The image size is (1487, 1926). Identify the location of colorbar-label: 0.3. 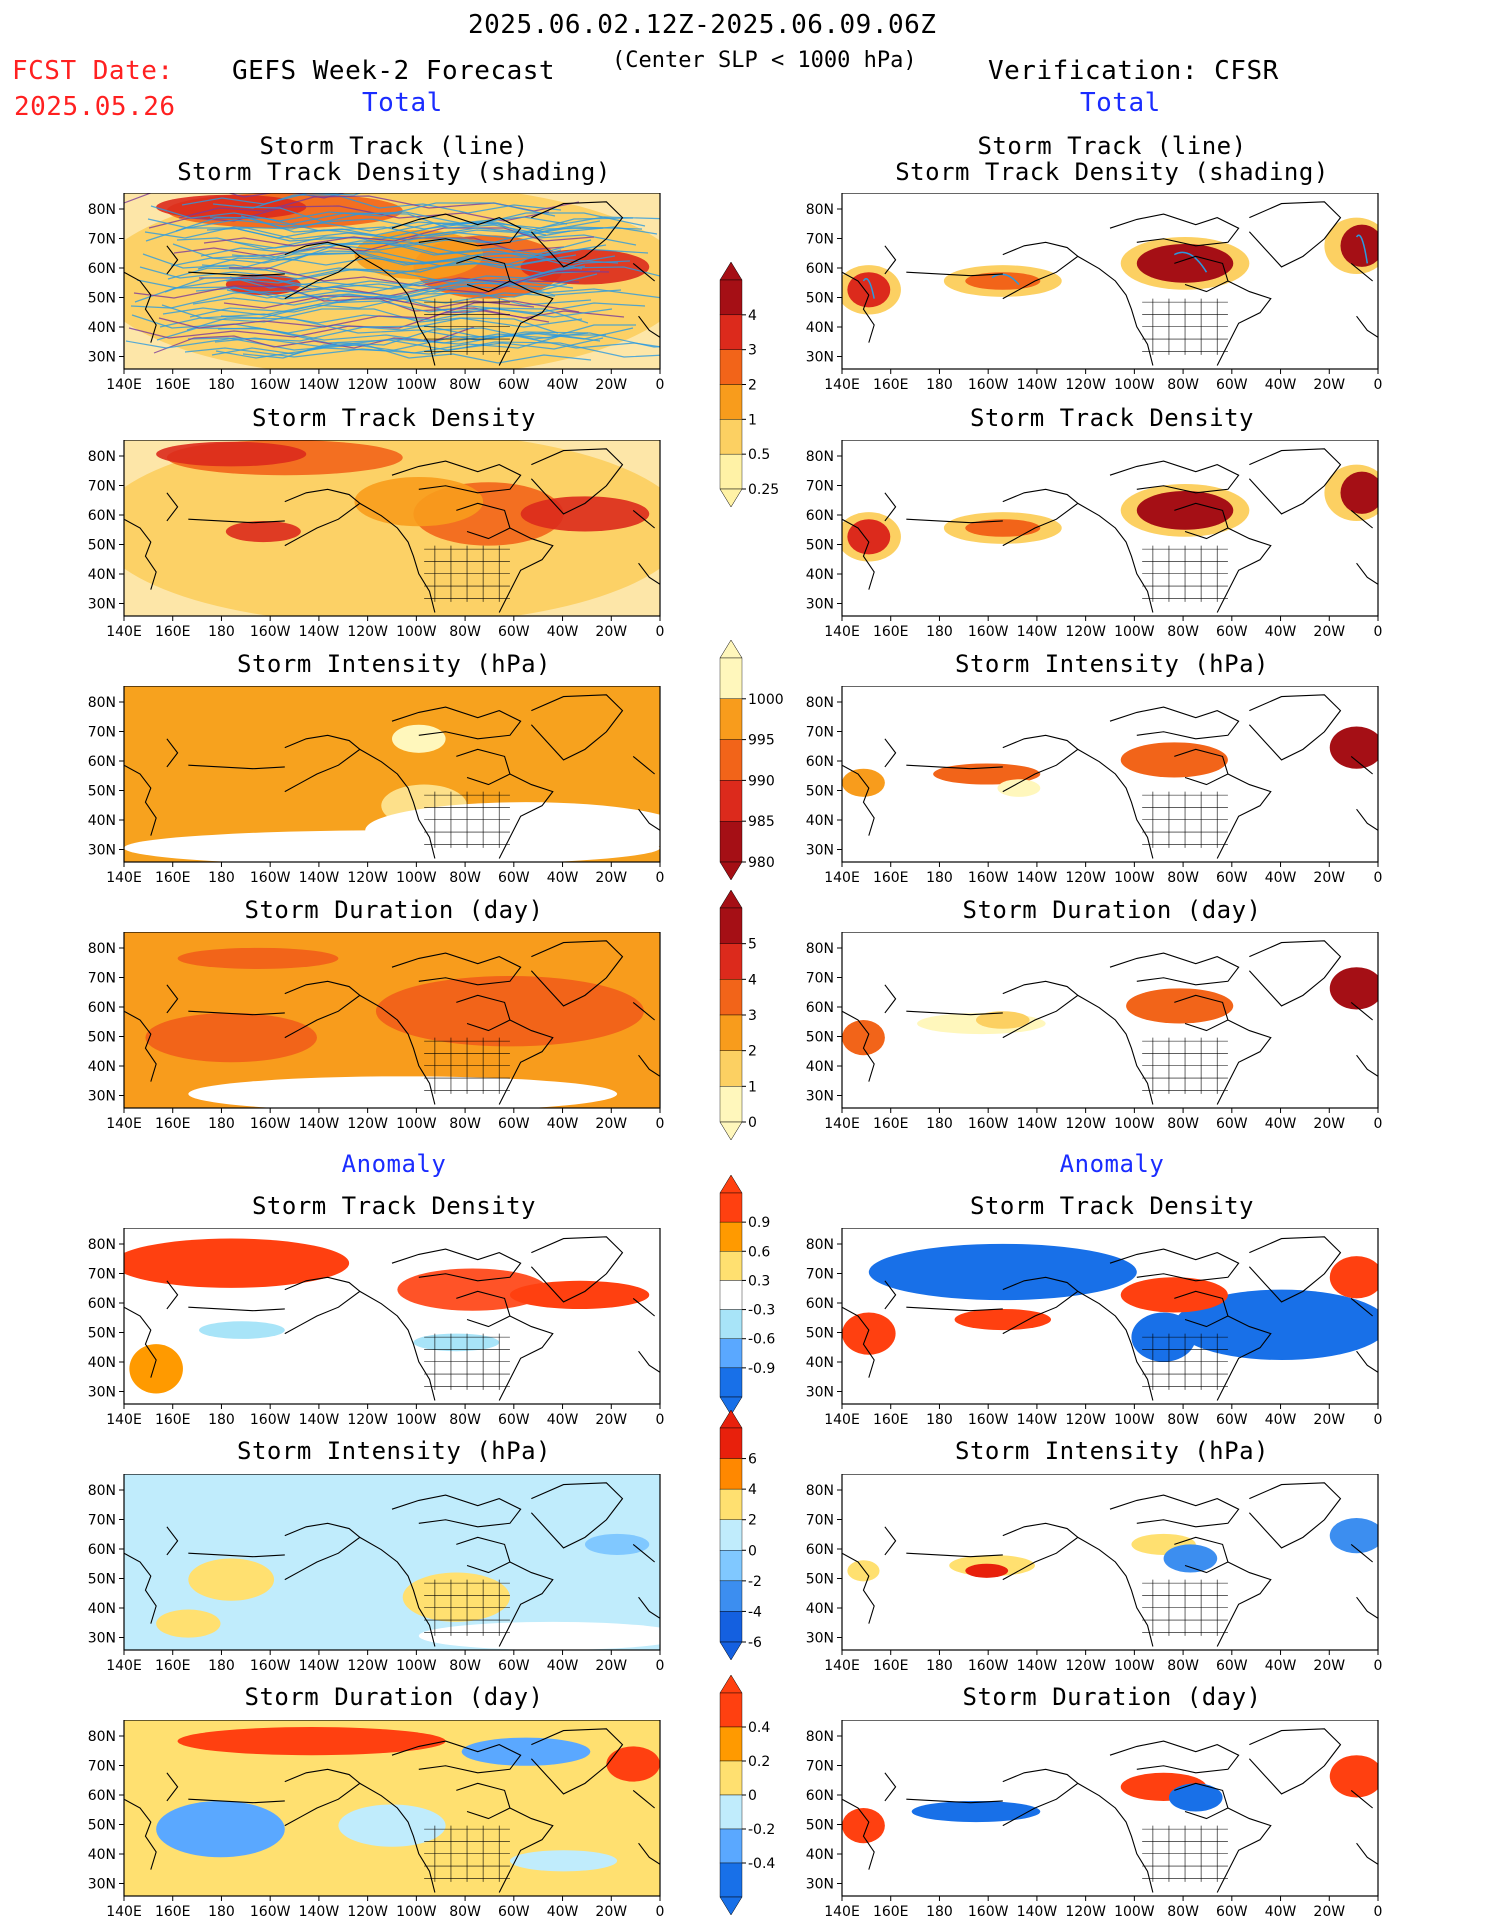
(759, 1281).